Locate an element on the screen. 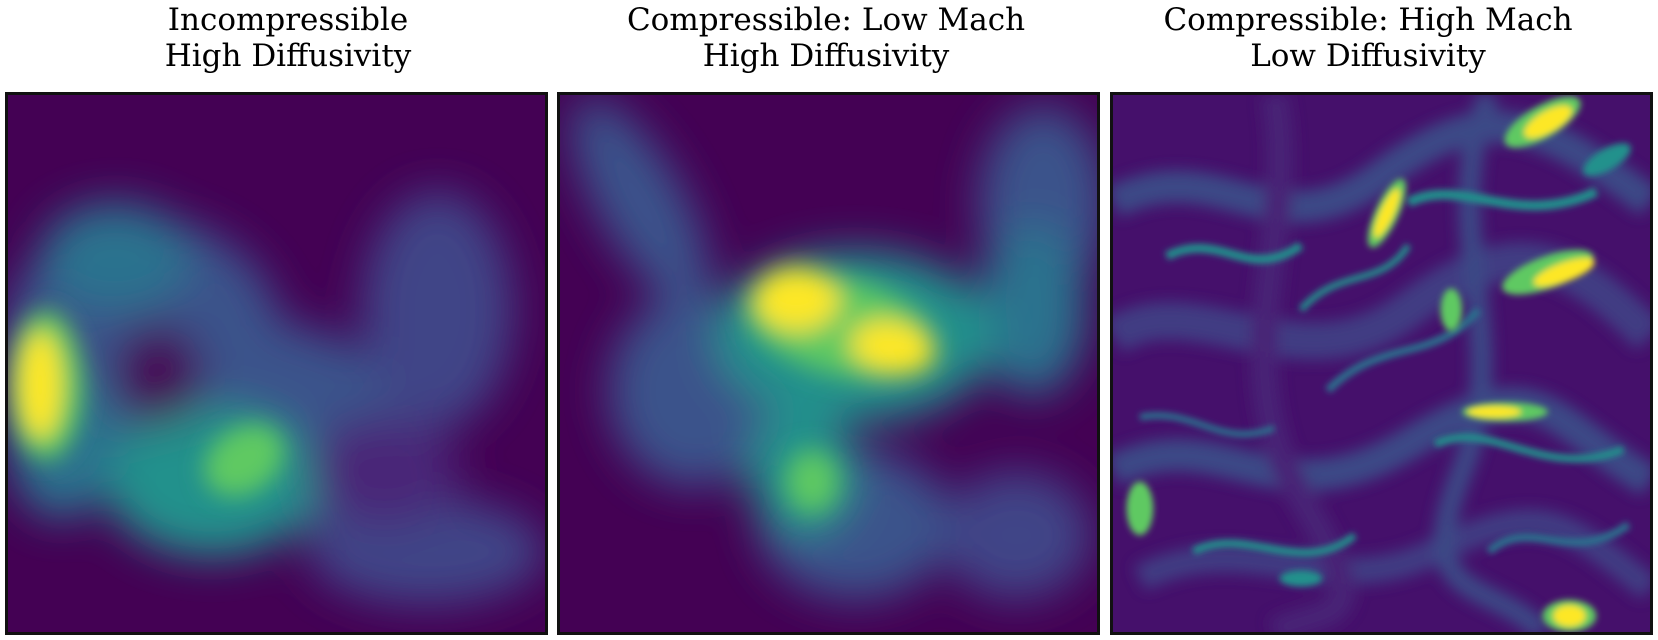 The width and height of the screenshot is (1658, 640). panel-3-title: Compressible: High Mach Low Diffusivity is located at coordinates (1368, 38).